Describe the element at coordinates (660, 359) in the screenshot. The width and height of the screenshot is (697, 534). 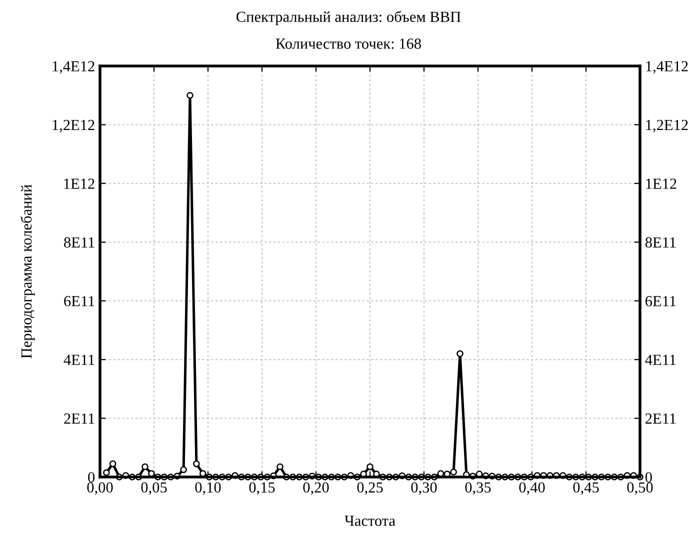
I see `y2-tick-label: 4E11` at that location.